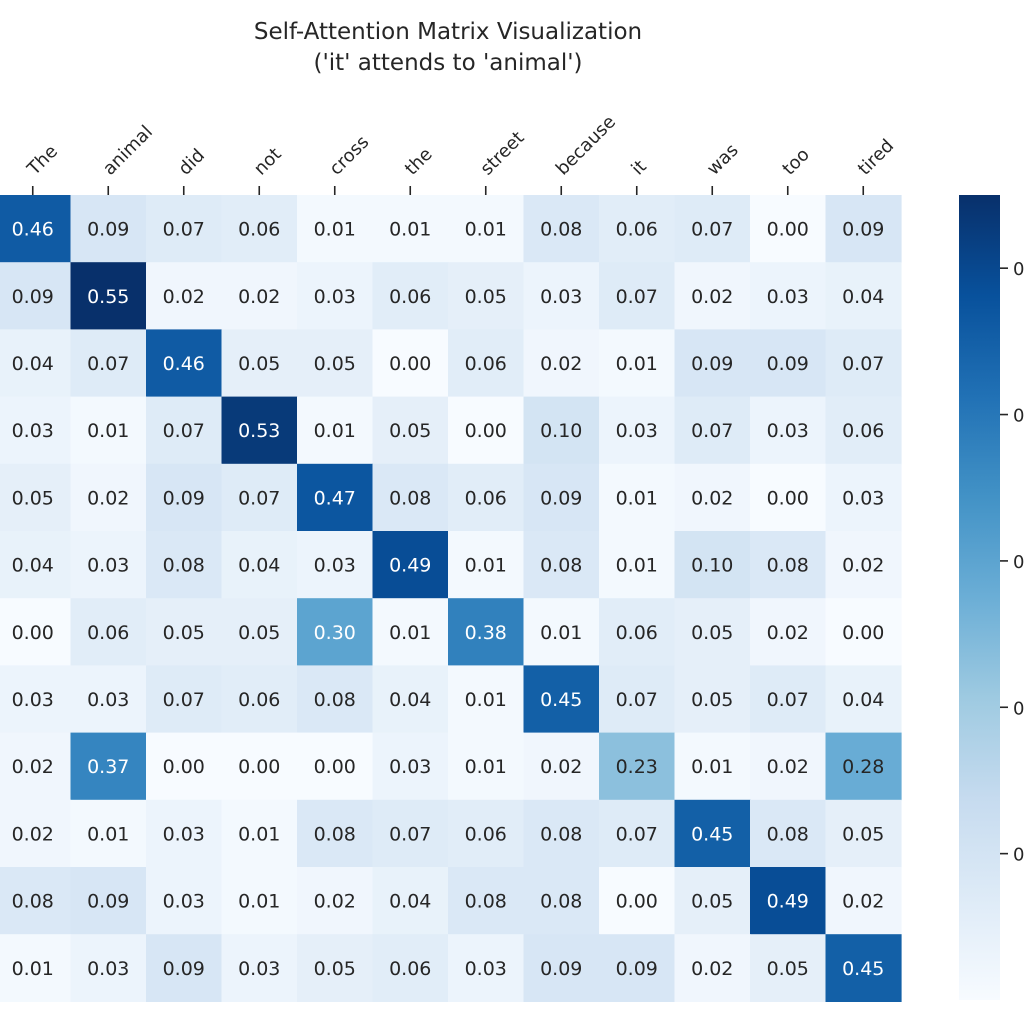 The width and height of the screenshot is (1024, 1024). What do you see at coordinates (561, 431) in the screenshot?
I see `cell-value-label: 0.10` at bounding box center [561, 431].